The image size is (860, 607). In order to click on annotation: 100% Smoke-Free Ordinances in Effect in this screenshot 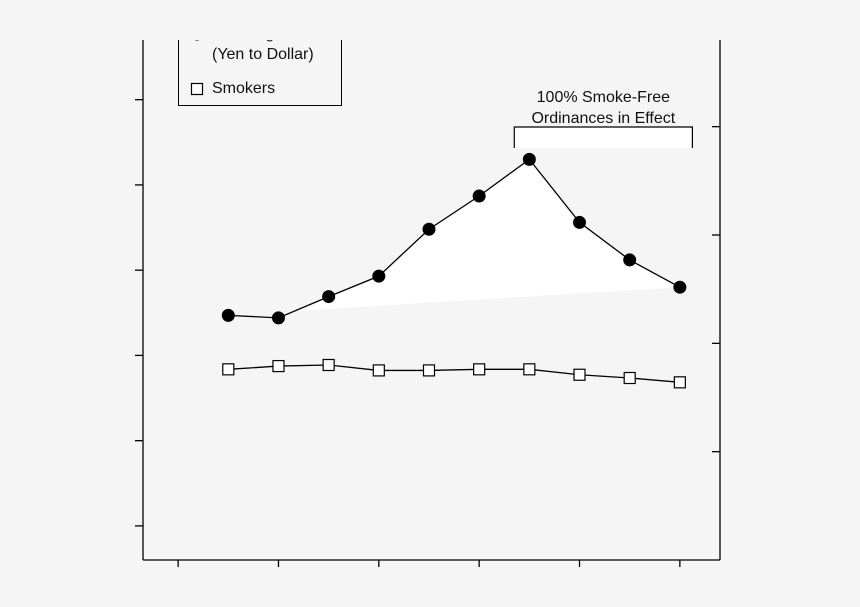, I will do `click(603, 108)`.